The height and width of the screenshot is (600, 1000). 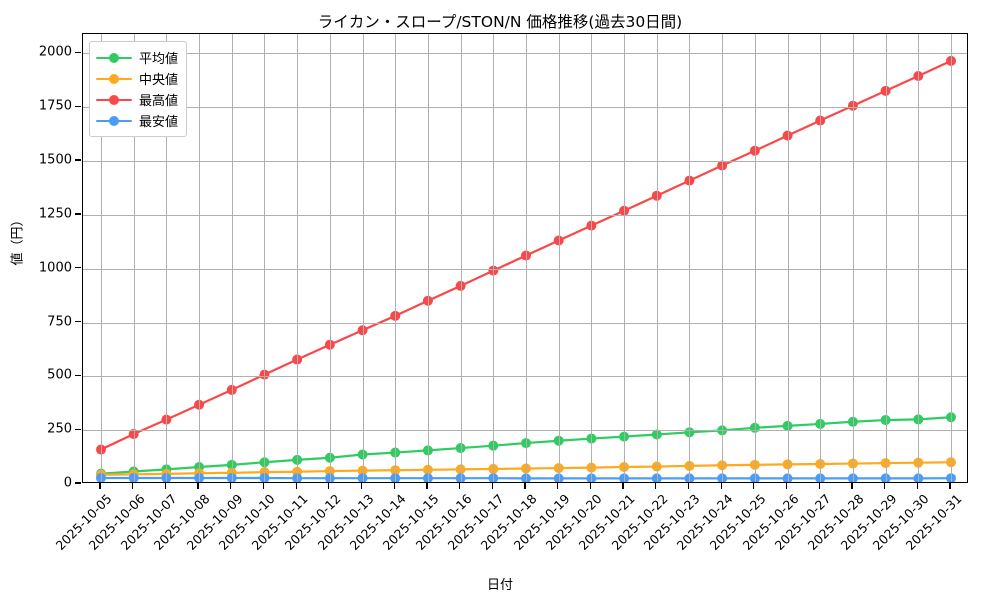 What do you see at coordinates (159, 80) in the screenshot?
I see `legend-item-label: 中央値` at bounding box center [159, 80].